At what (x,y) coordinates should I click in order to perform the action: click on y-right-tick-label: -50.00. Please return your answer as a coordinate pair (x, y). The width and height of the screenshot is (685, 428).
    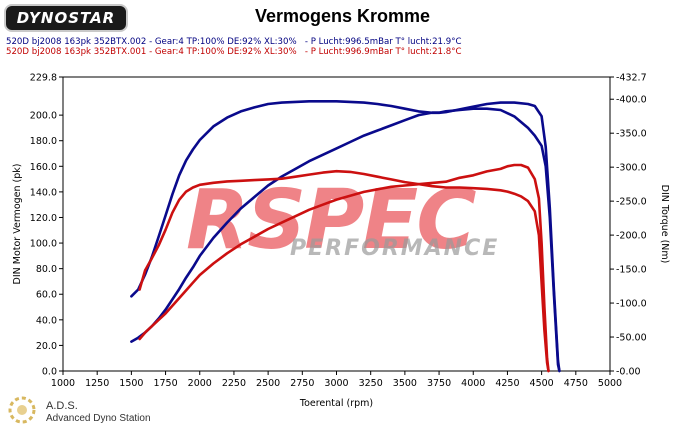
    Looking at the image, I should click on (631, 338).